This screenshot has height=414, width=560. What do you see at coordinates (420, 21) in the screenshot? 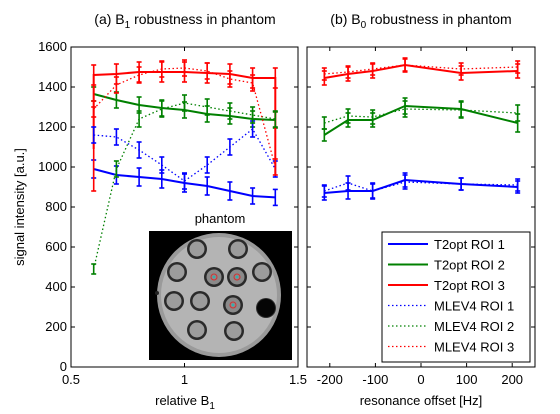
I see `panel-b-title: (b) B0 robustness in phantom` at bounding box center [420, 21].